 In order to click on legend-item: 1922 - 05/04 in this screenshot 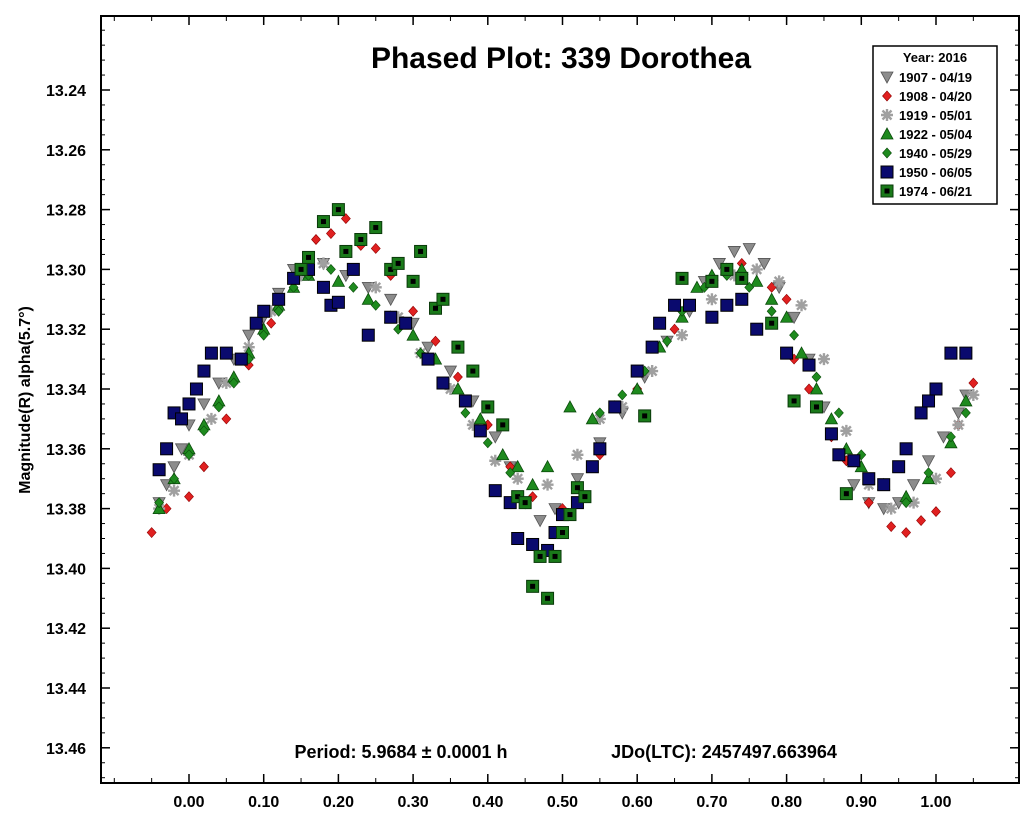, I will do `click(926, 134)`.